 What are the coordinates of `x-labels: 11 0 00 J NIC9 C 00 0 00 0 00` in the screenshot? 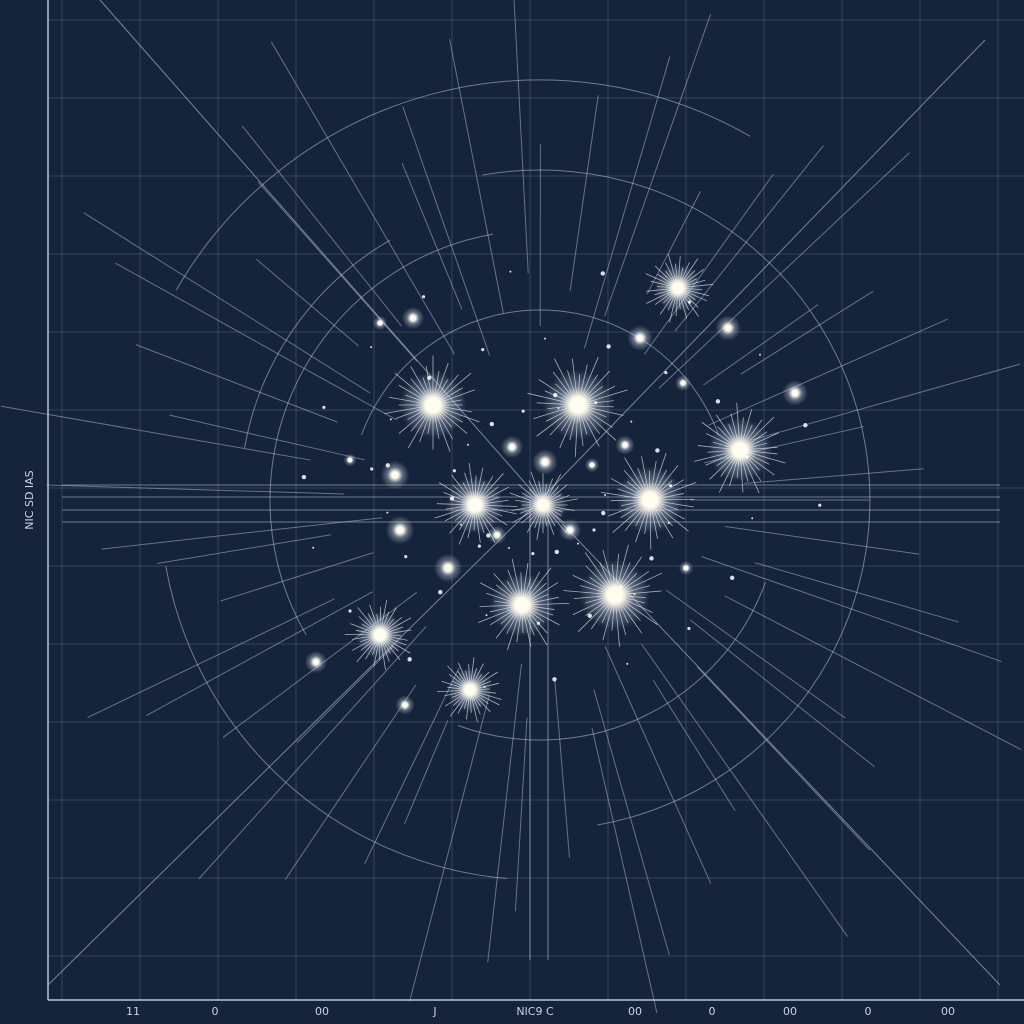 It's located at (540, 1011).